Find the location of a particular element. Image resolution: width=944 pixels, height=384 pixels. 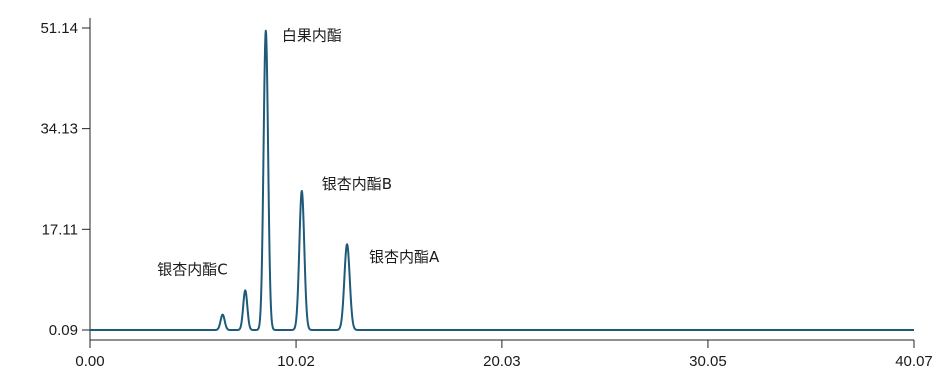

y-tick-label: 34.13 is located at coordinates (59, 129).